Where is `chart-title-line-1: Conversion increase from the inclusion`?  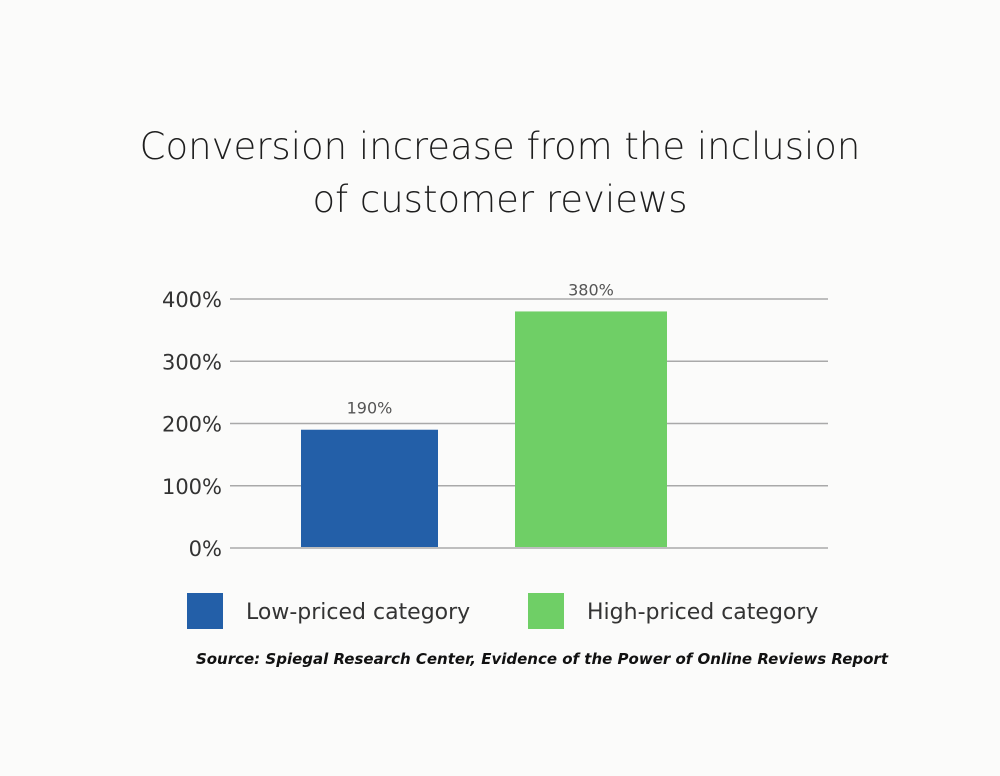 chart-title-line-1: Conversion increase from the inclusion is located at coordinates (500, 146).